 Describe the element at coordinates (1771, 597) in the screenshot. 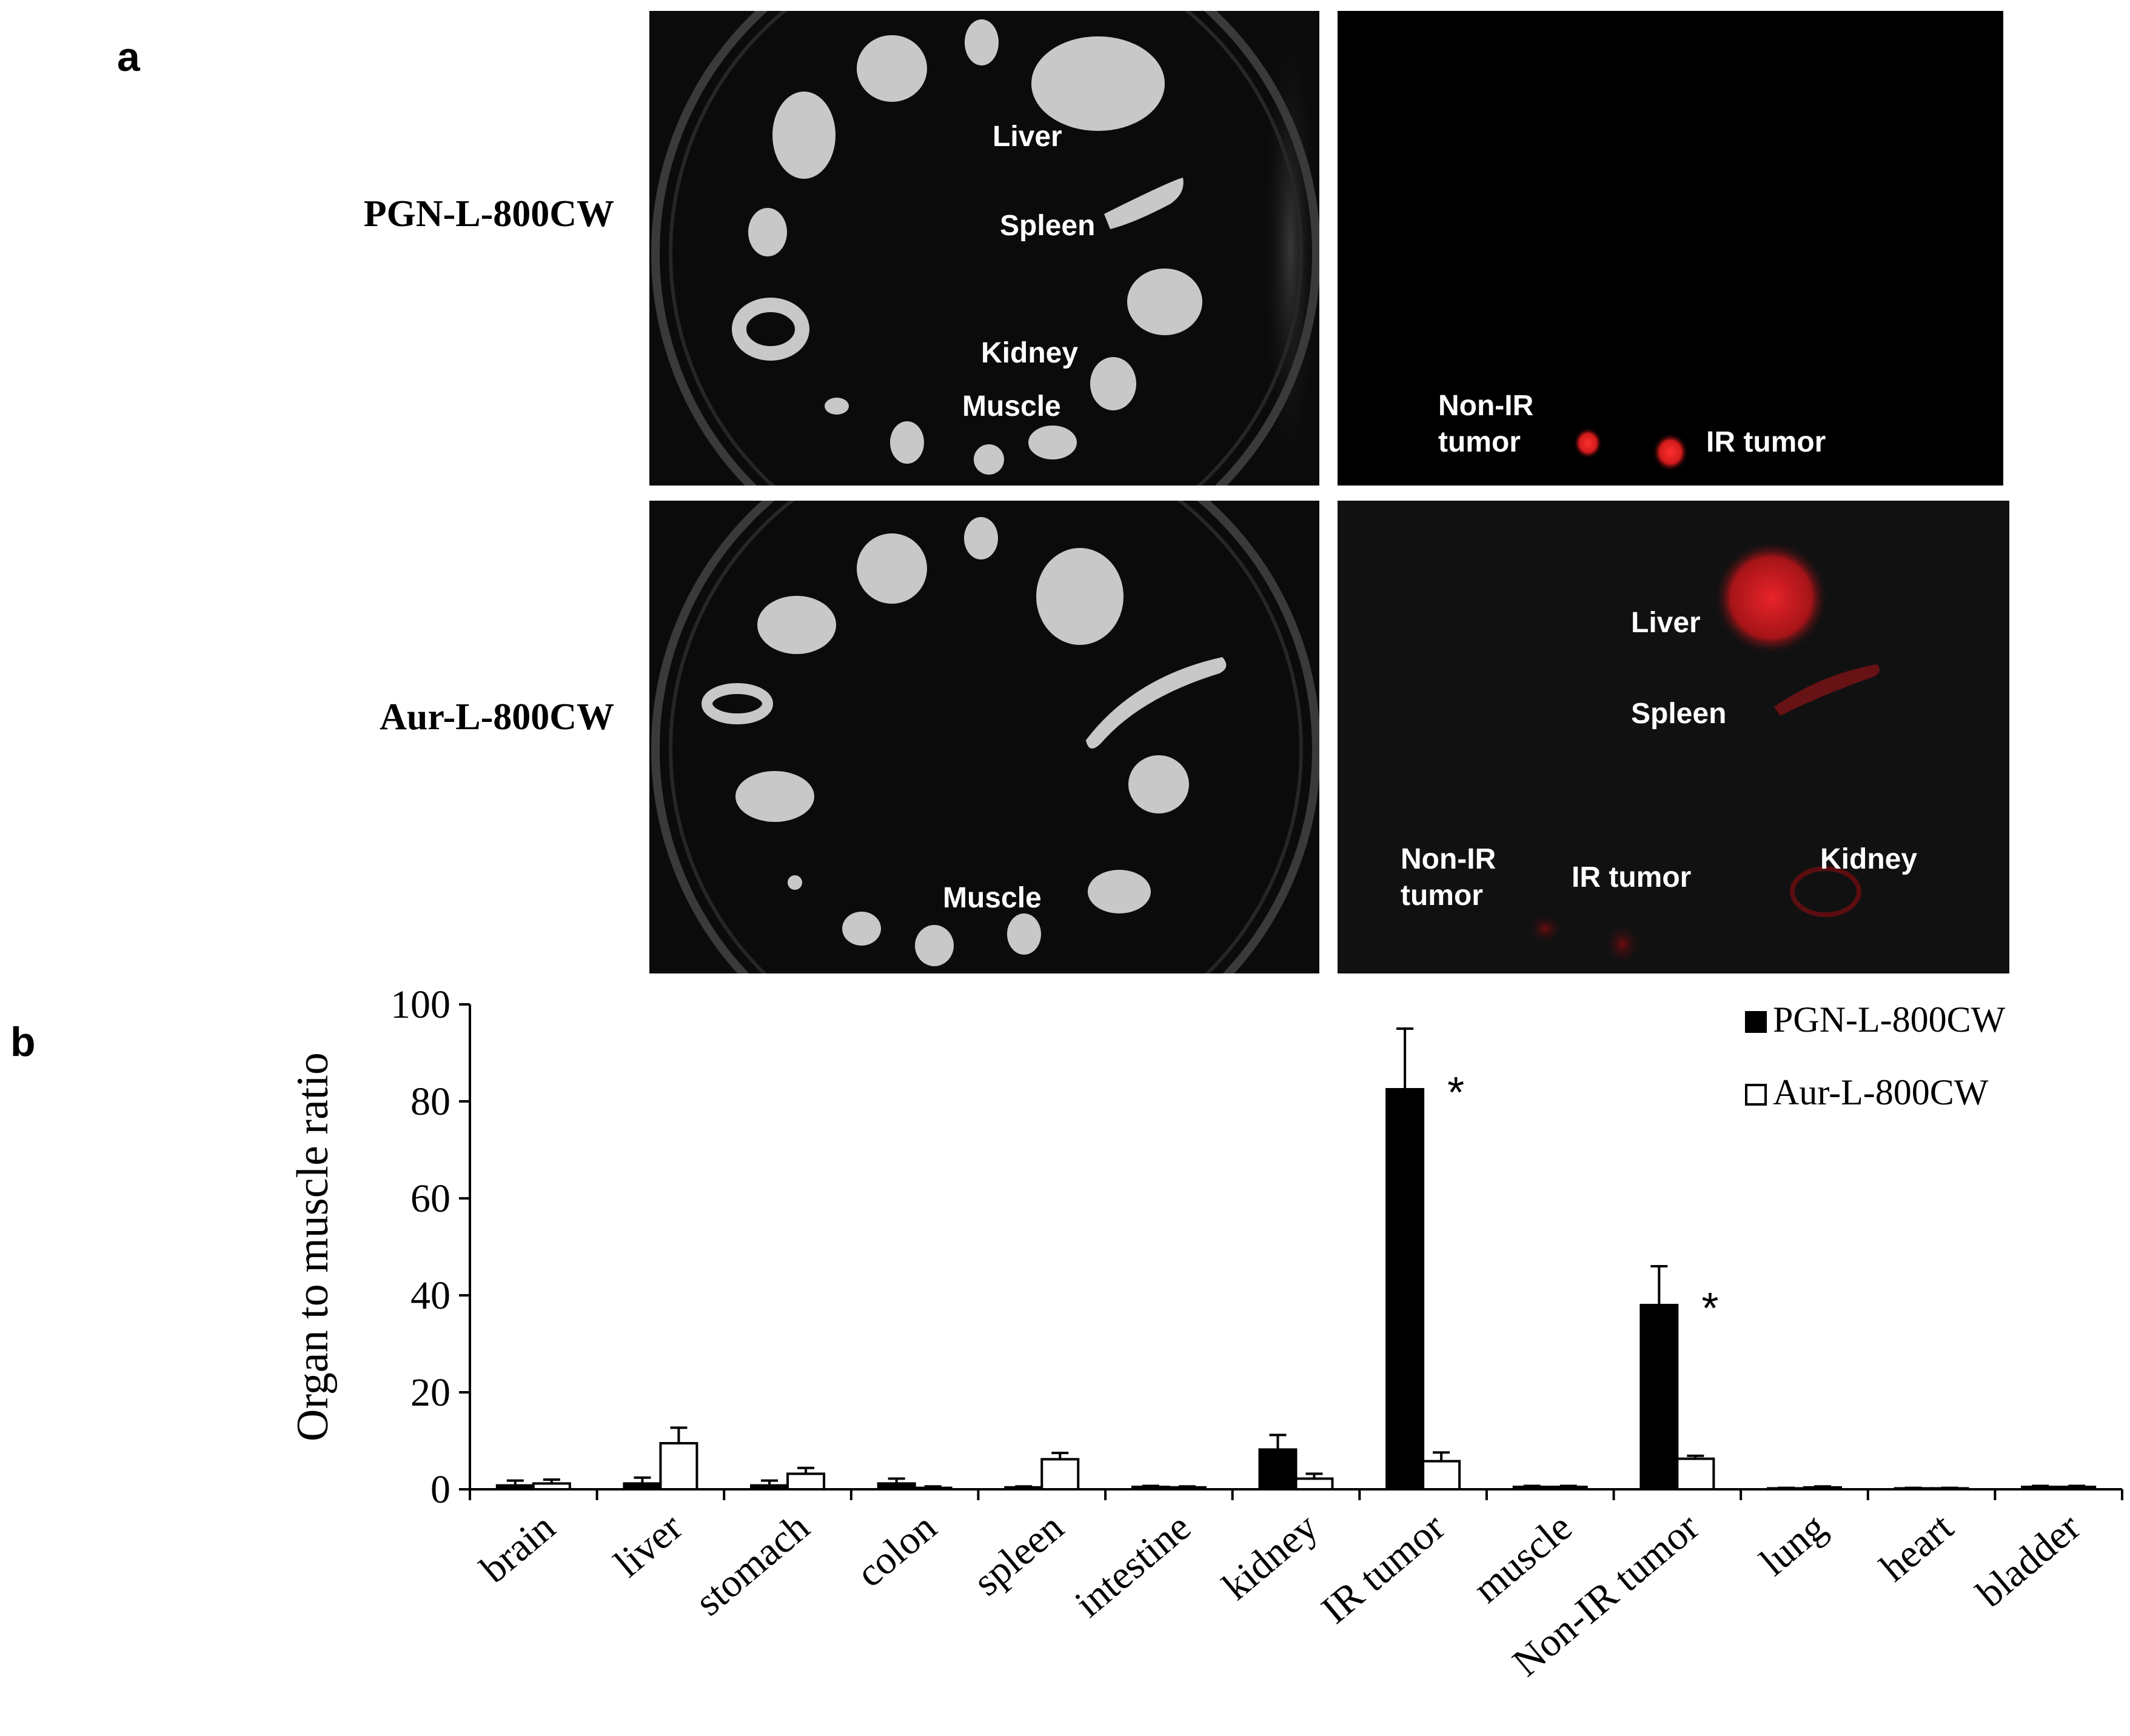

I see `liver-signal` at that location.